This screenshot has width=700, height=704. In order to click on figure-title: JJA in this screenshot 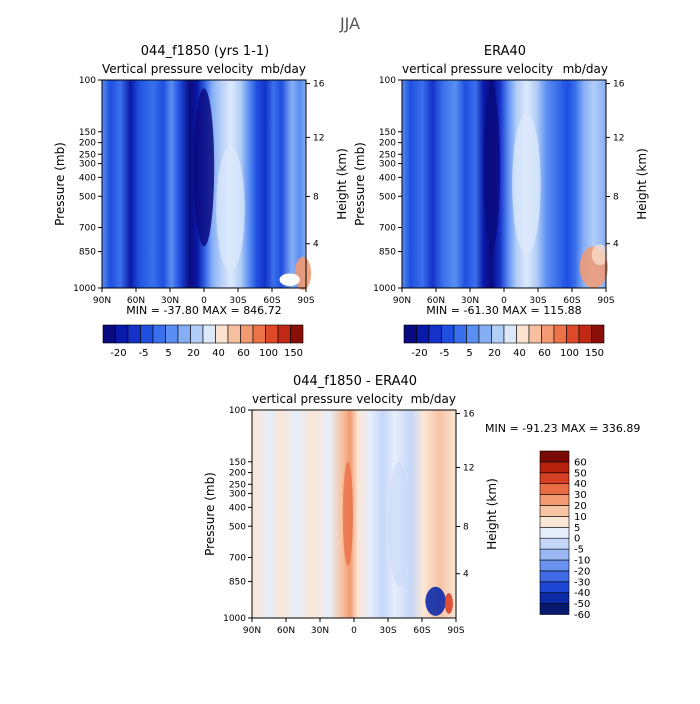, I will do `click(349, 23)`.